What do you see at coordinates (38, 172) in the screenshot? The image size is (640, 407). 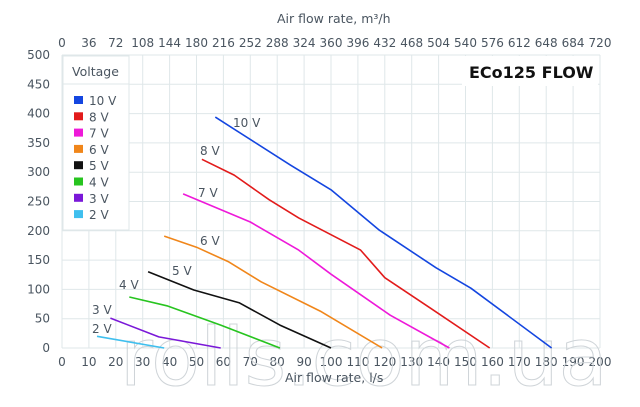 I see `y-tick-label: 300` at bounding box center [38, 172].